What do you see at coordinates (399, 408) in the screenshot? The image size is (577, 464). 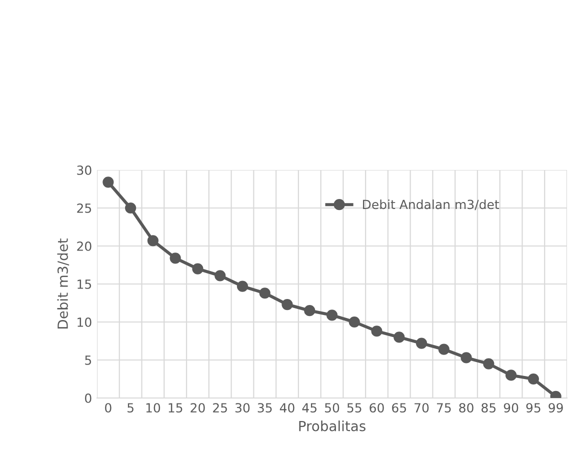 I see `x-tick-label: 65` at bounding box center [399, 408].